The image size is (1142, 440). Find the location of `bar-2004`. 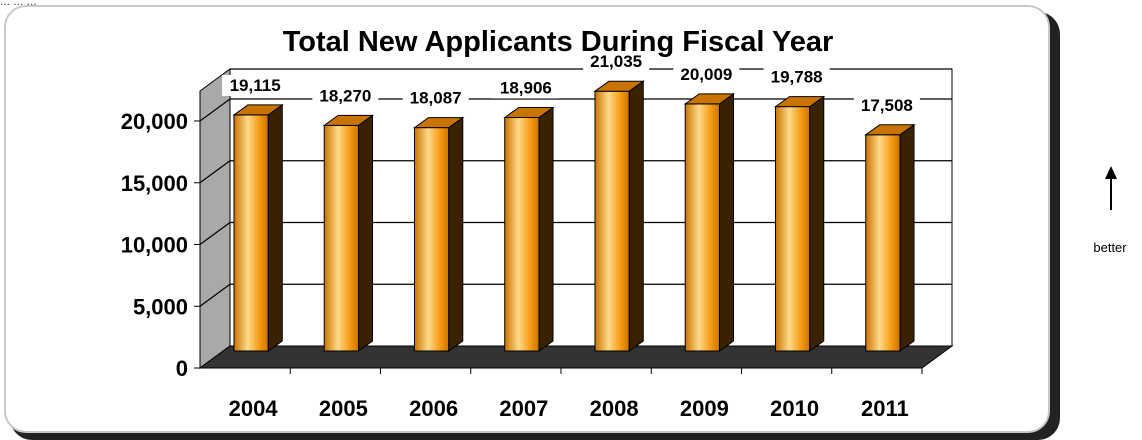

bar-2004 is located at coordinates (258, 227).